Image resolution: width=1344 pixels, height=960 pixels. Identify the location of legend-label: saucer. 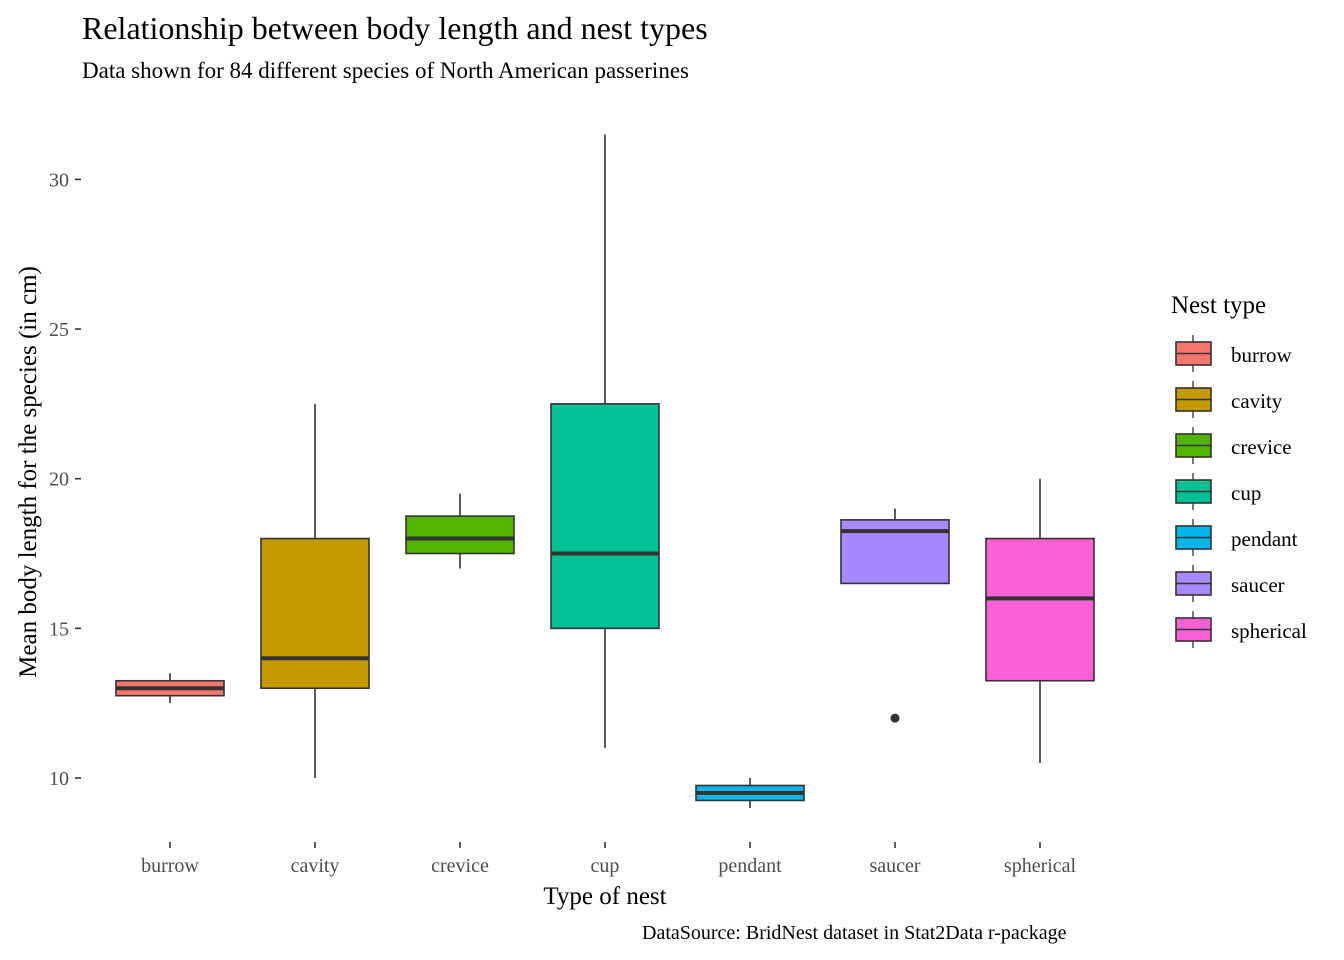
(1258, 585).